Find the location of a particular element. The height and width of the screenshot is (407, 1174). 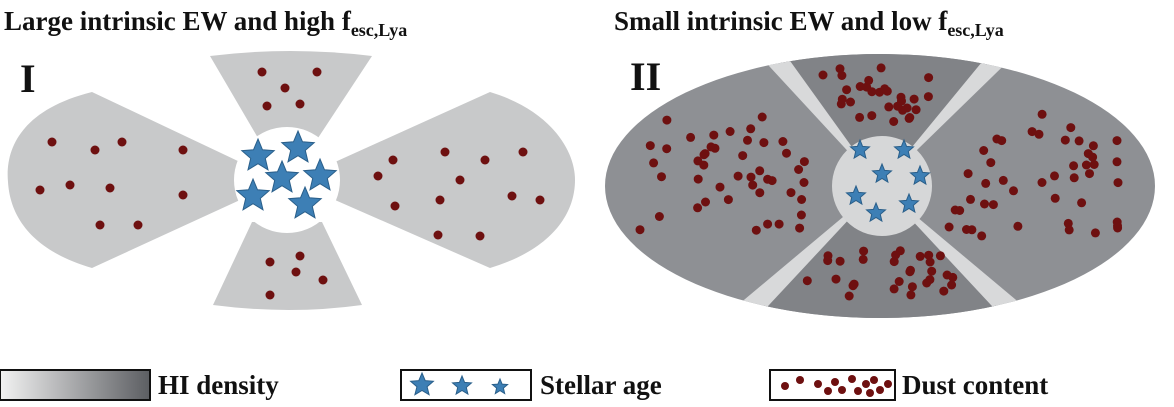

legend-gradient is located at coordinates (75, 385).